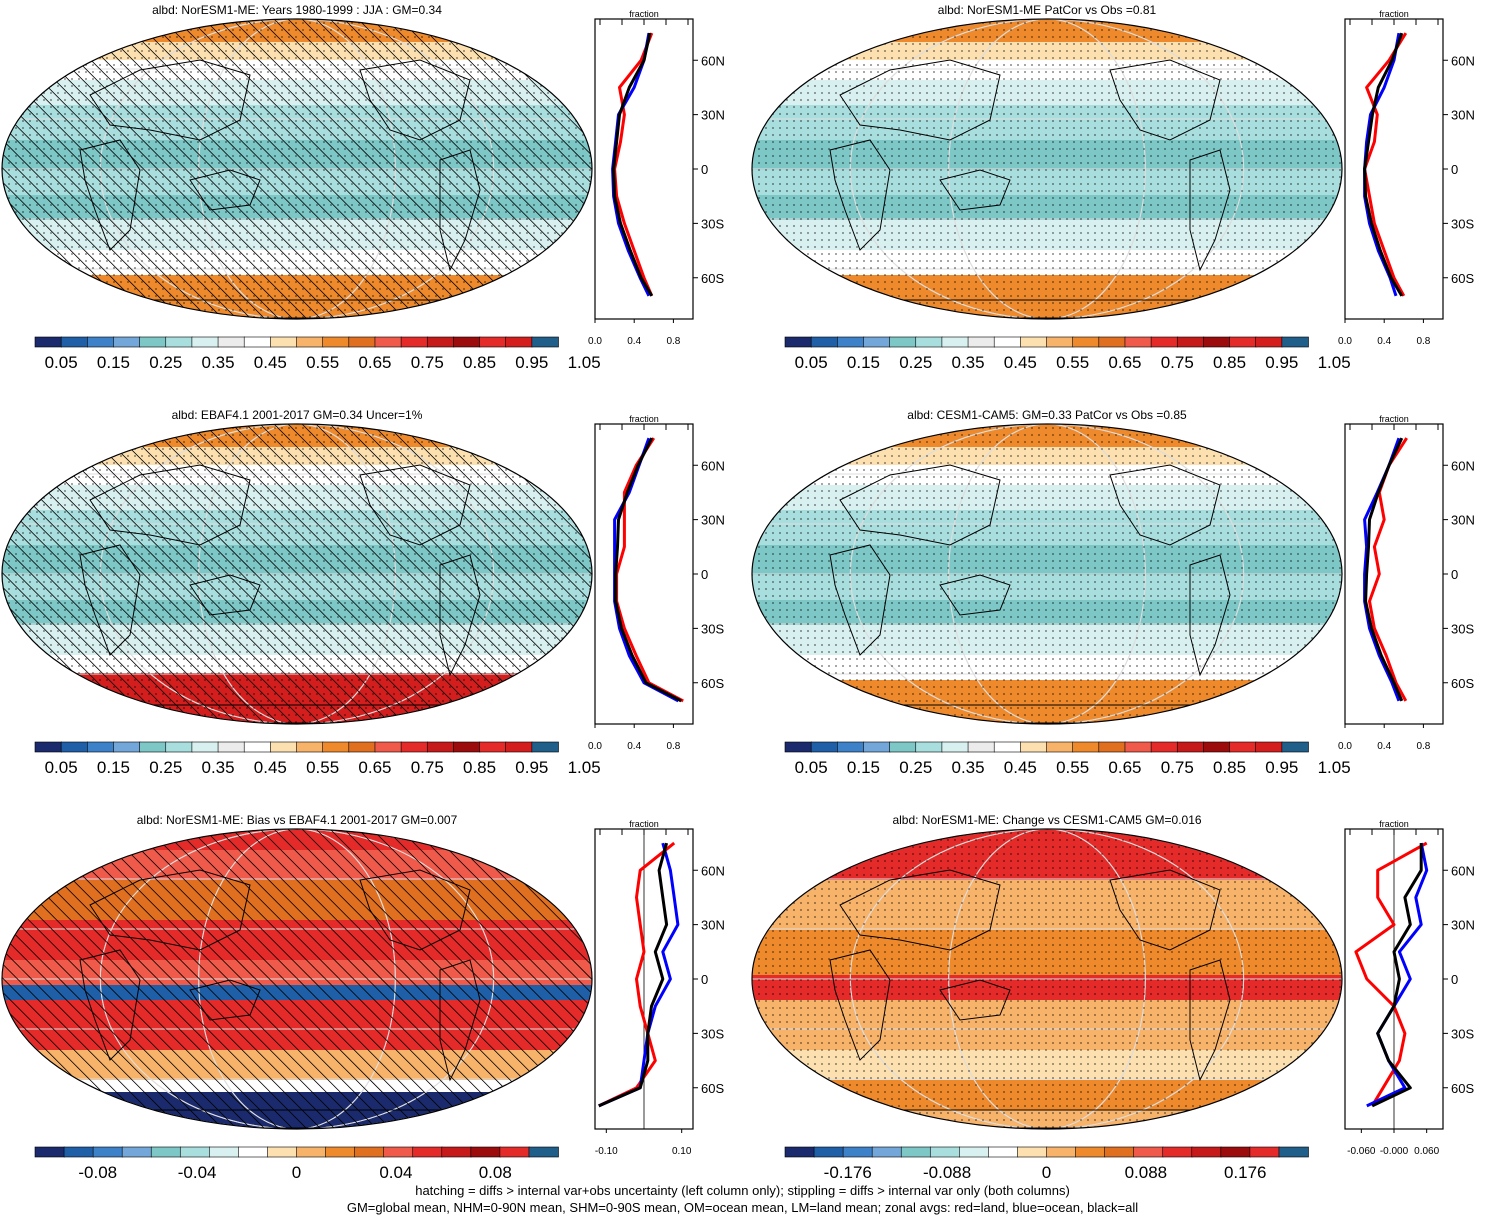 The image size is (1485, 1218). I want to click on colorbar-label: 0.04, so click(395, 1172).